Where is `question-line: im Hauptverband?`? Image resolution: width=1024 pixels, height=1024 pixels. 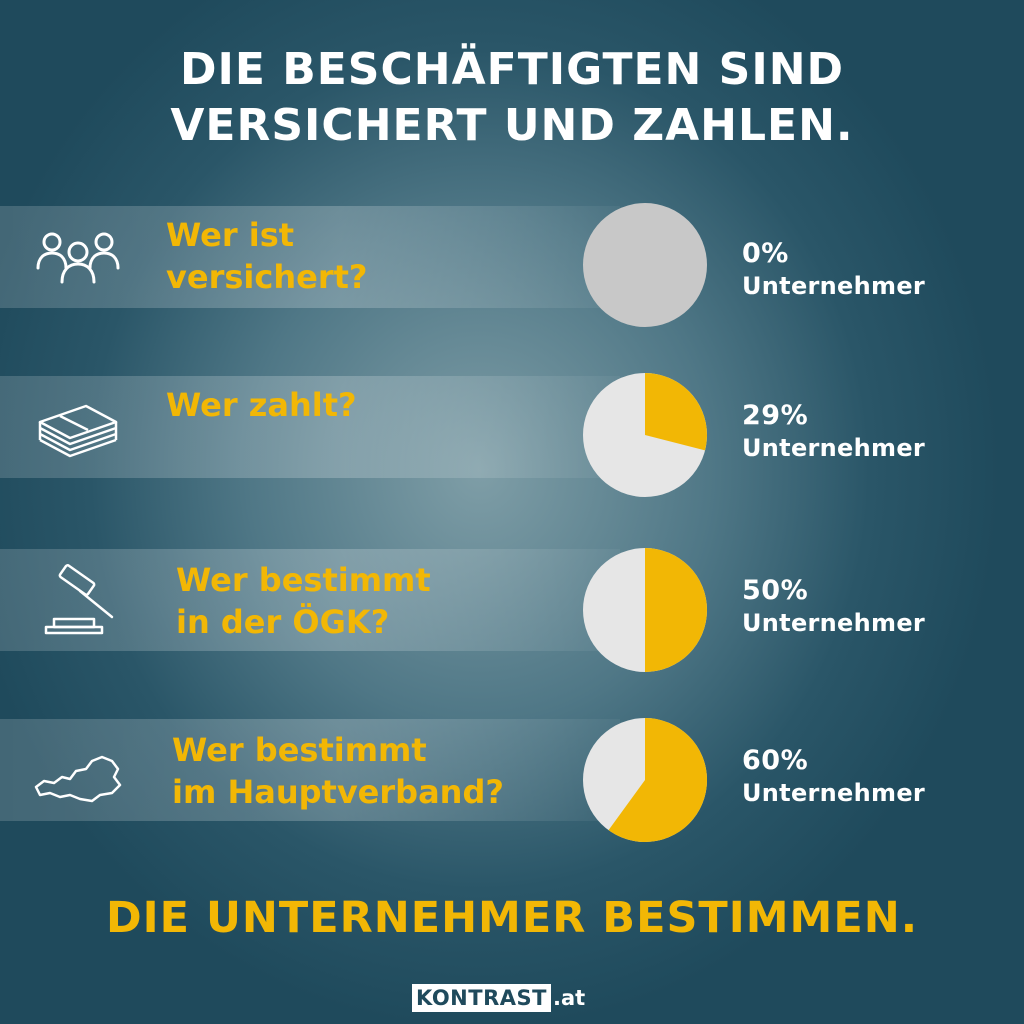 question-line: im Hauptverband? is located at coordinates (338, 792).